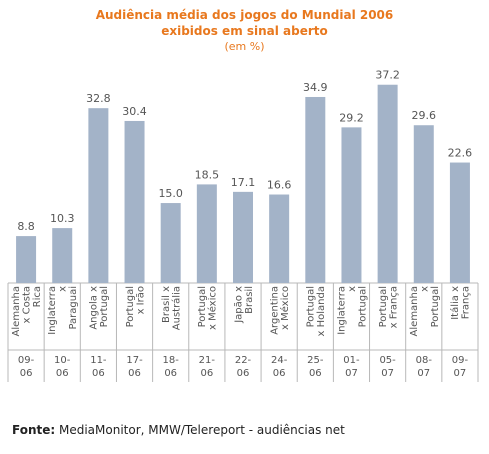  Describe the element at coordinates (62, 218) in the screenshot. I see `bar-value-label: 10.3` at that location.